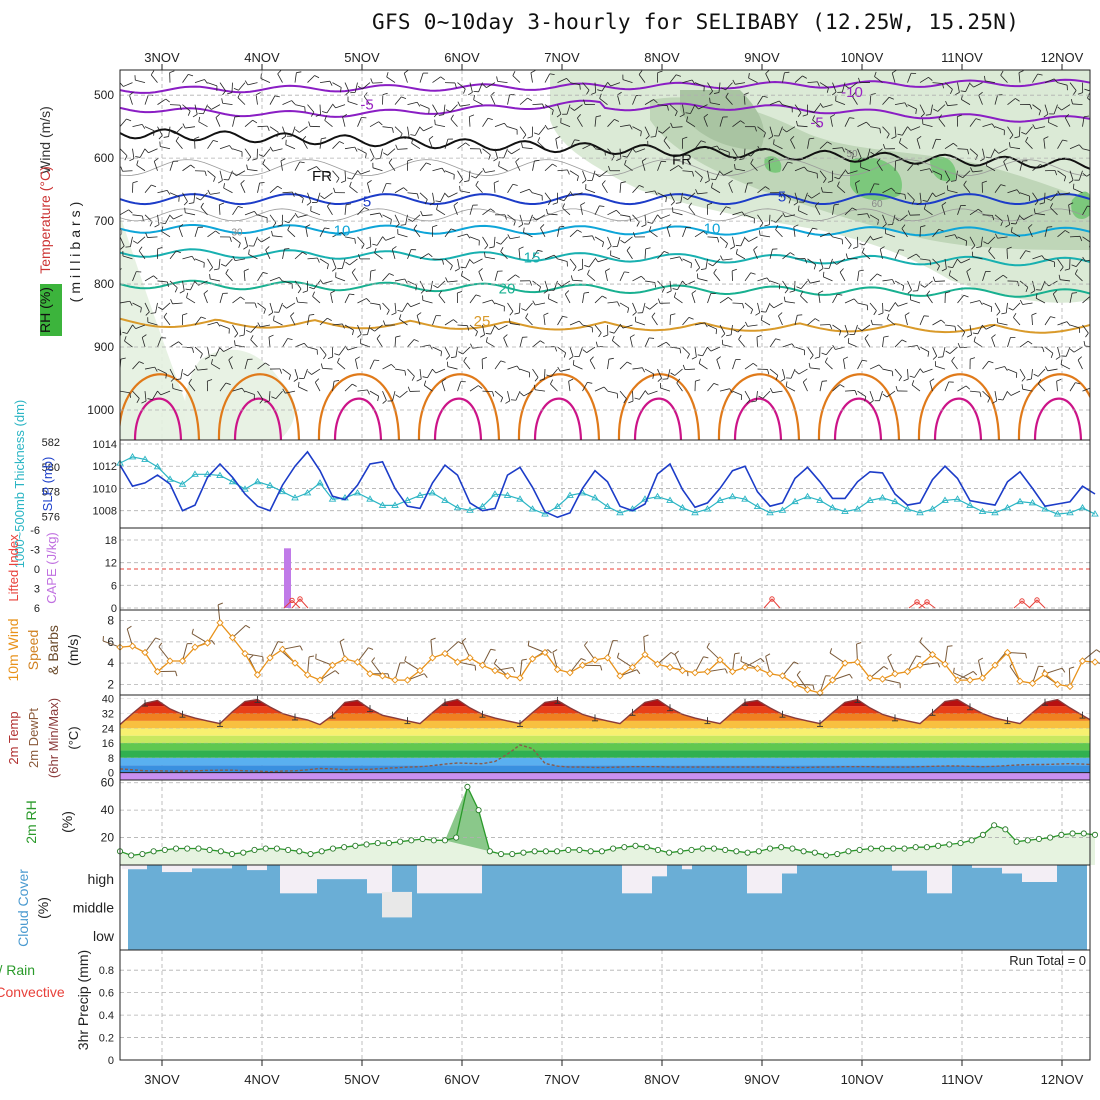  What do you see at coordinates (1012, 869) in the screenshot?
I see `cloud-high-gap` at bounding box center [1012, 869].